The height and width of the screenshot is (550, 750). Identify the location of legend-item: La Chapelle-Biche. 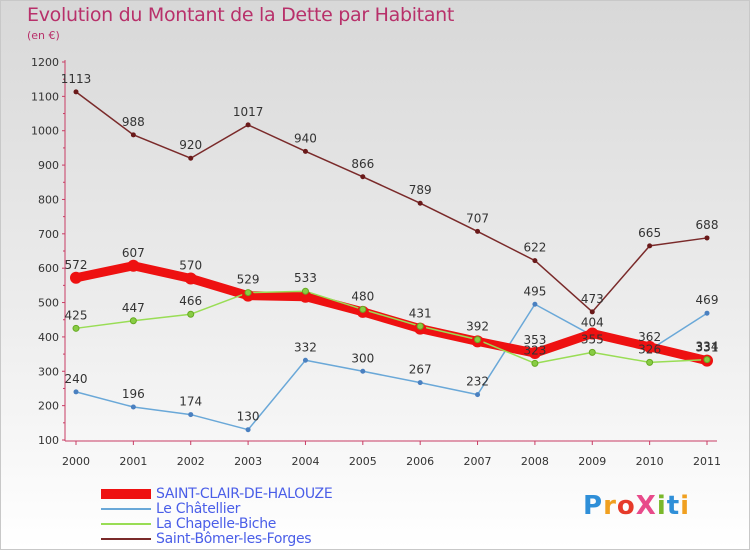
(251, 524).